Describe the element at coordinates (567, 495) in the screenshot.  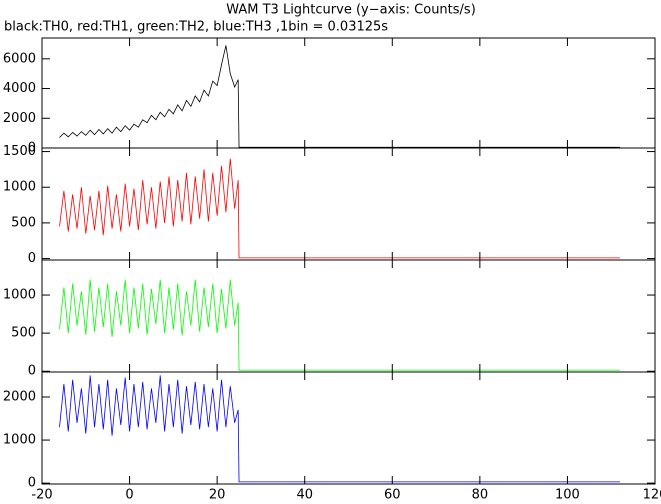
I see `x-tick-label: 100` at that location.